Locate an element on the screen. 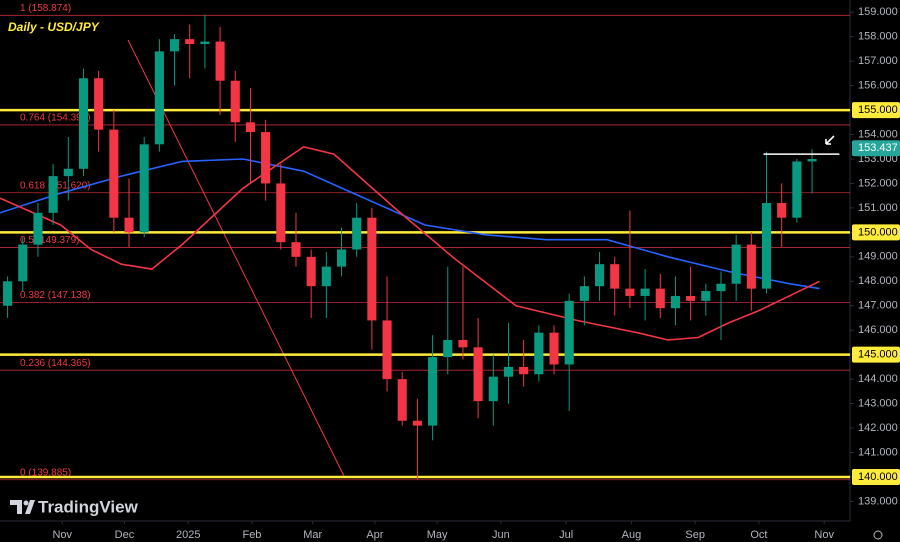  x-tick-label: Oct is located at coordinates (758, 535).